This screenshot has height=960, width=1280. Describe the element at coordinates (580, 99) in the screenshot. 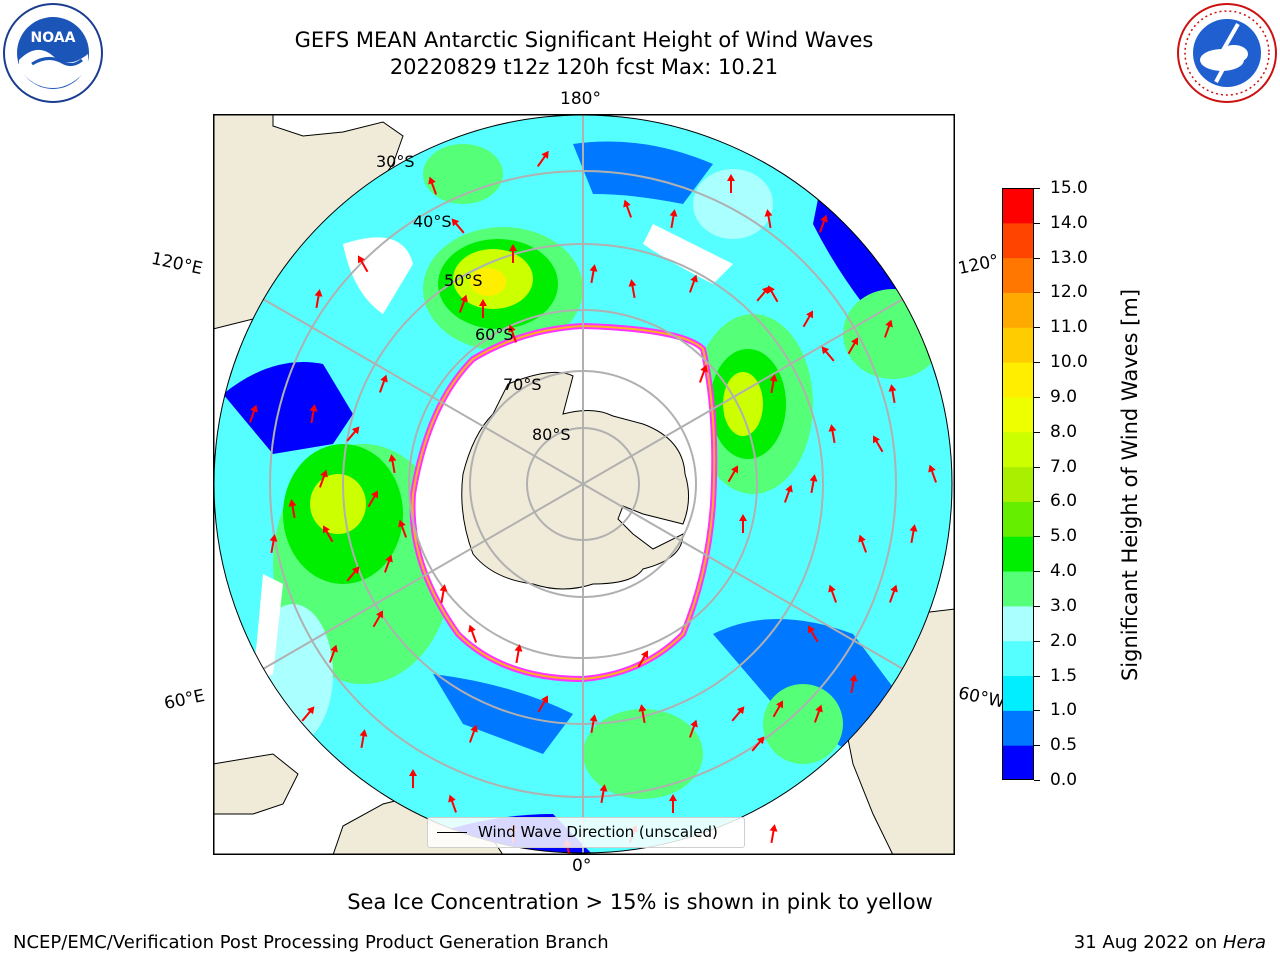

I see `lon-label-180: 180°` at that location.